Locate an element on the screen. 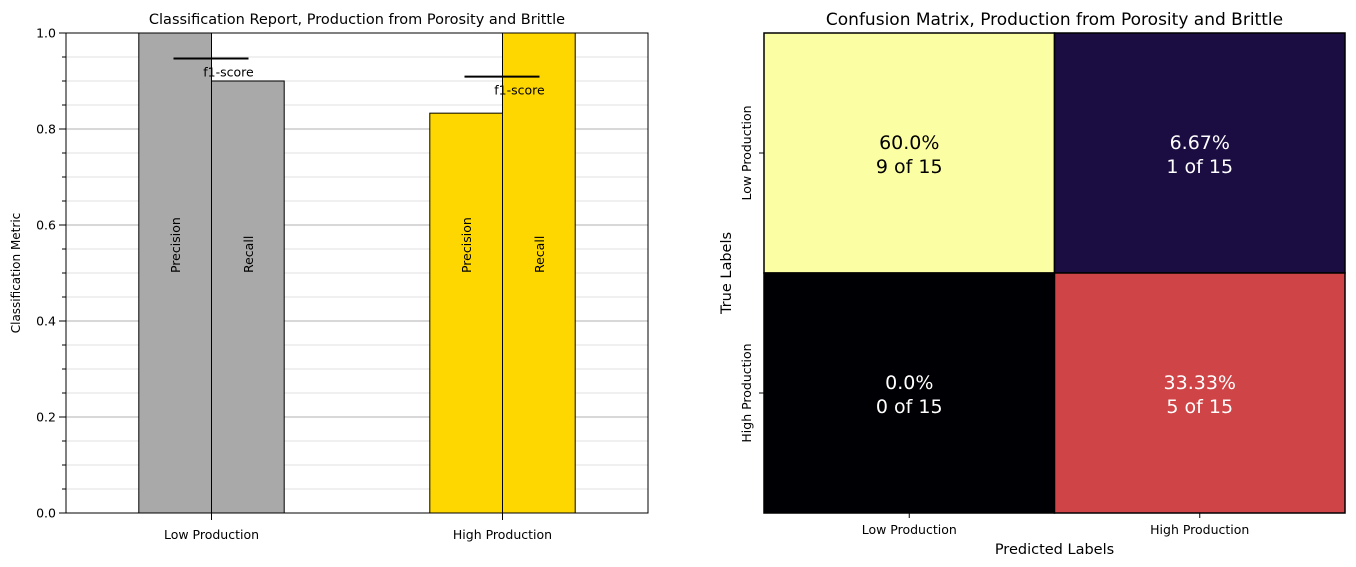  x-axis: Low Production High Production is located at coordinates (358, 527).